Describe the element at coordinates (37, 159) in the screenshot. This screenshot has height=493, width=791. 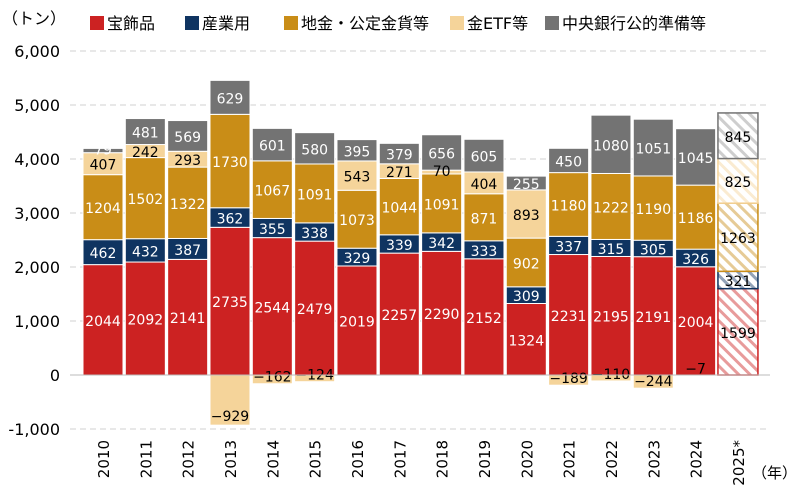
I see `y-tick-label: 4,000` at that location.